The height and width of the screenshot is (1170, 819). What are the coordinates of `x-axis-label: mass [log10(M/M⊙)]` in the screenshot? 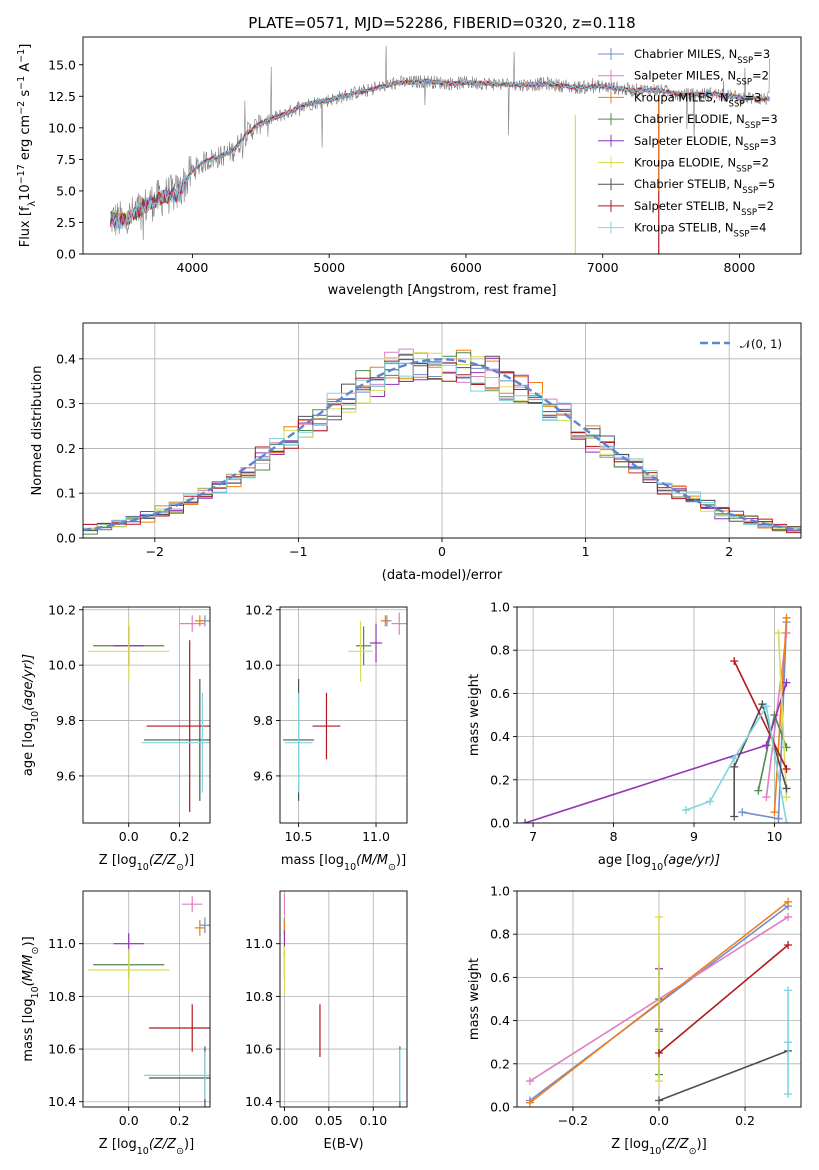 It's located at (343, 863).